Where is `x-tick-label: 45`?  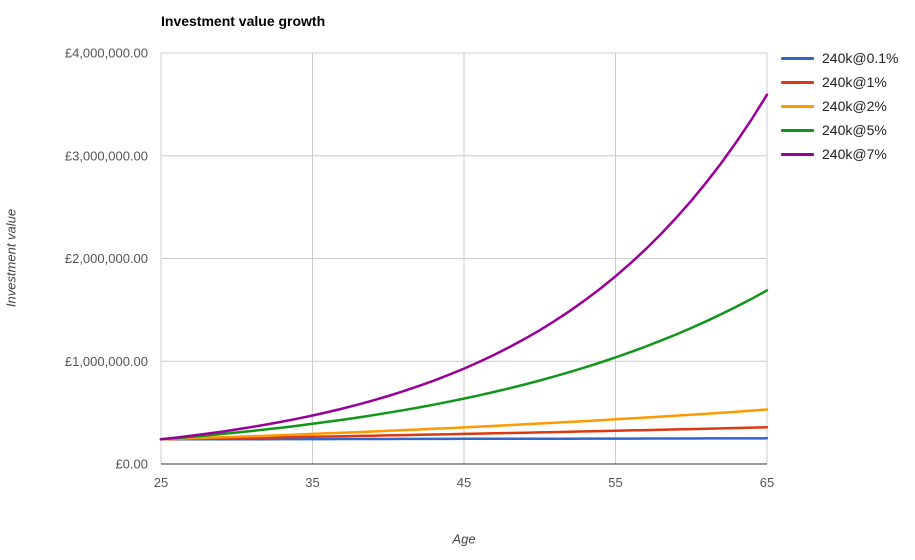
x-tick-label: 45 is located at coordinates (464, 482).